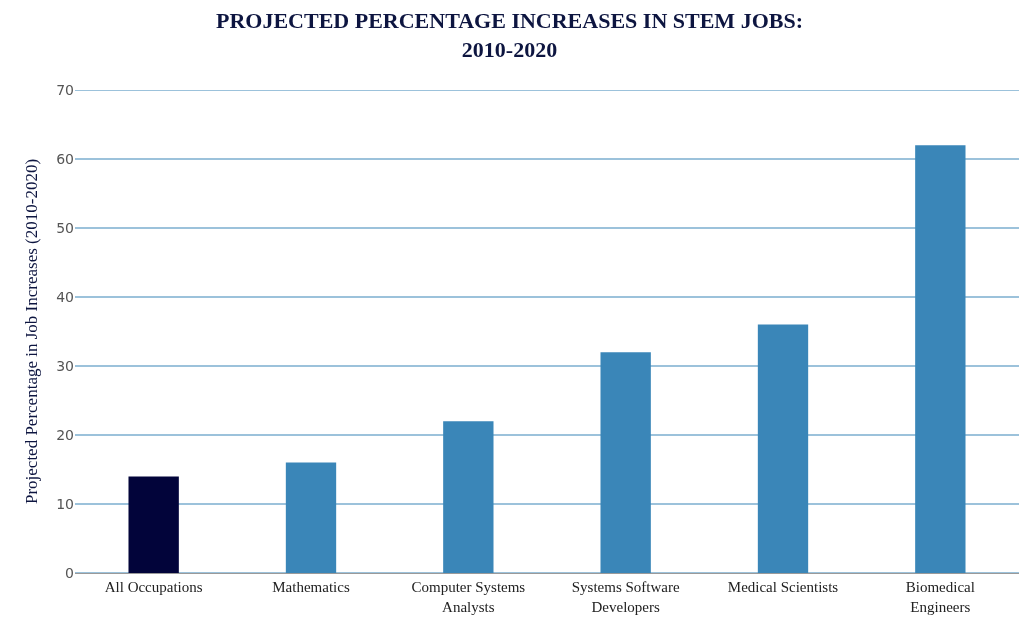 The height and width of the screenshot is (623, 1019). What do you see at coordinates (65, 365) in the screenshot?
I see `y-tick-label: 30` at bounding box center [65, 365].